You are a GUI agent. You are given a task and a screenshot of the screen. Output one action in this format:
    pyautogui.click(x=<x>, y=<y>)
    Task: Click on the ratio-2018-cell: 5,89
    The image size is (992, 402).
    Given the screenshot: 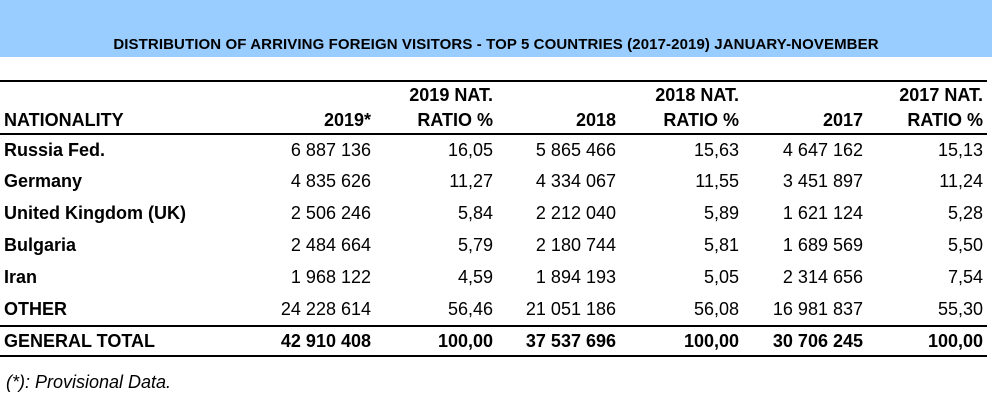 What is the action you would take?
    pyautogui.click(x=721, y=212)
    